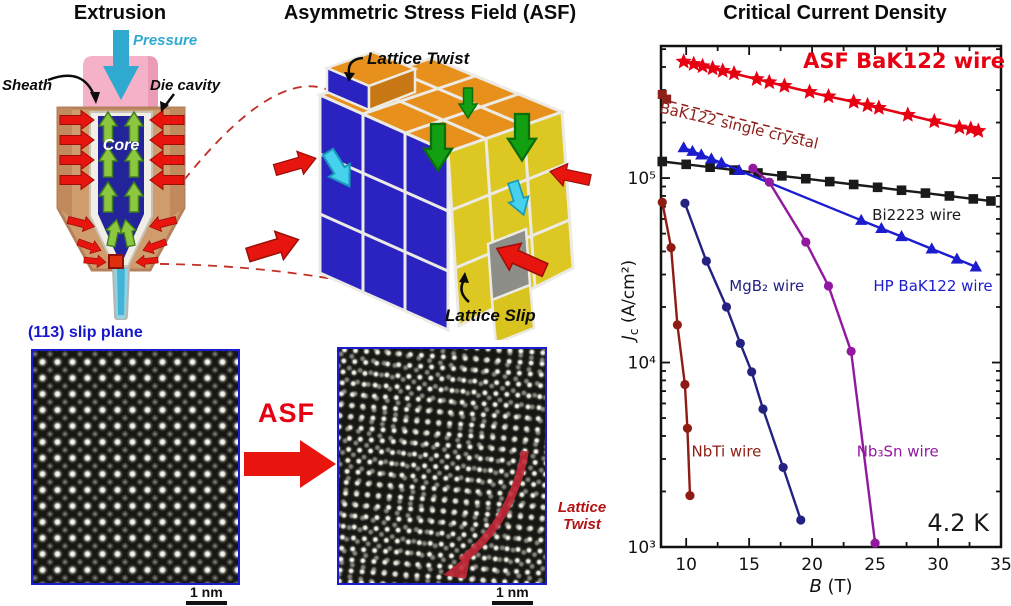 The image size is (1011, 606). I want to click on lateral-stress-arrows, so click(418, 214).